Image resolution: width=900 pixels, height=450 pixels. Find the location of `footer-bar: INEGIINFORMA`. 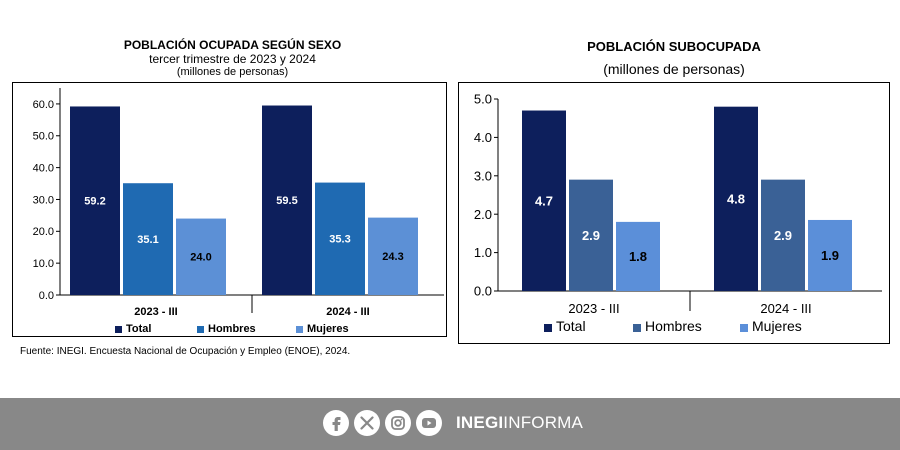

footer-bar: INEGIINFORMA is located at coordinates (450, 424).